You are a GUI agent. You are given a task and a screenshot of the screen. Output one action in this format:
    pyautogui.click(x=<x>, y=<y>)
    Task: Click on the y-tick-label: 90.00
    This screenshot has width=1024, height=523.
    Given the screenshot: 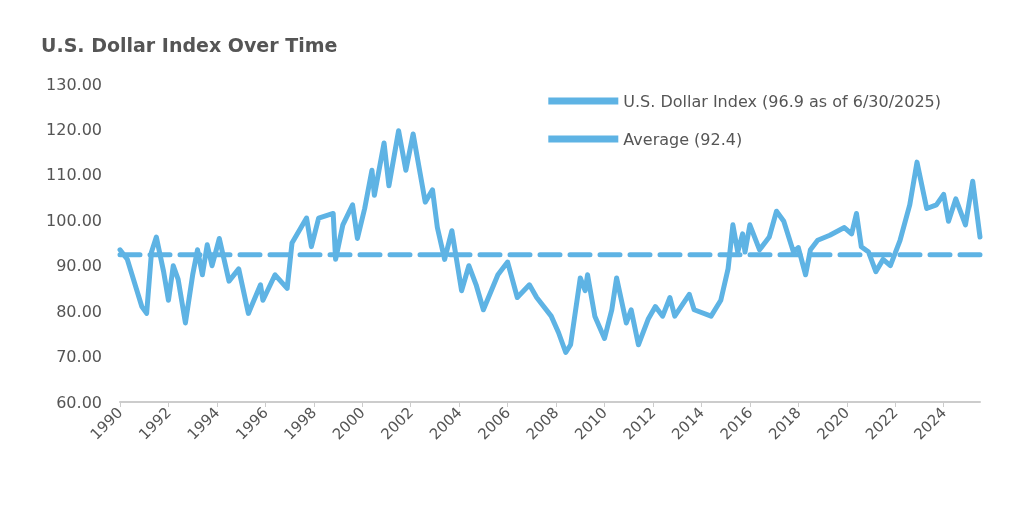 What is the action you would take?
    pyautogui.click(x=79, y=266)
    